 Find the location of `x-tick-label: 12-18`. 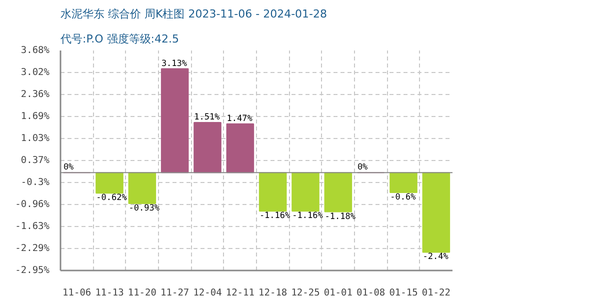

x-tick-label: 12-18 is located at coordinates (273, 293).